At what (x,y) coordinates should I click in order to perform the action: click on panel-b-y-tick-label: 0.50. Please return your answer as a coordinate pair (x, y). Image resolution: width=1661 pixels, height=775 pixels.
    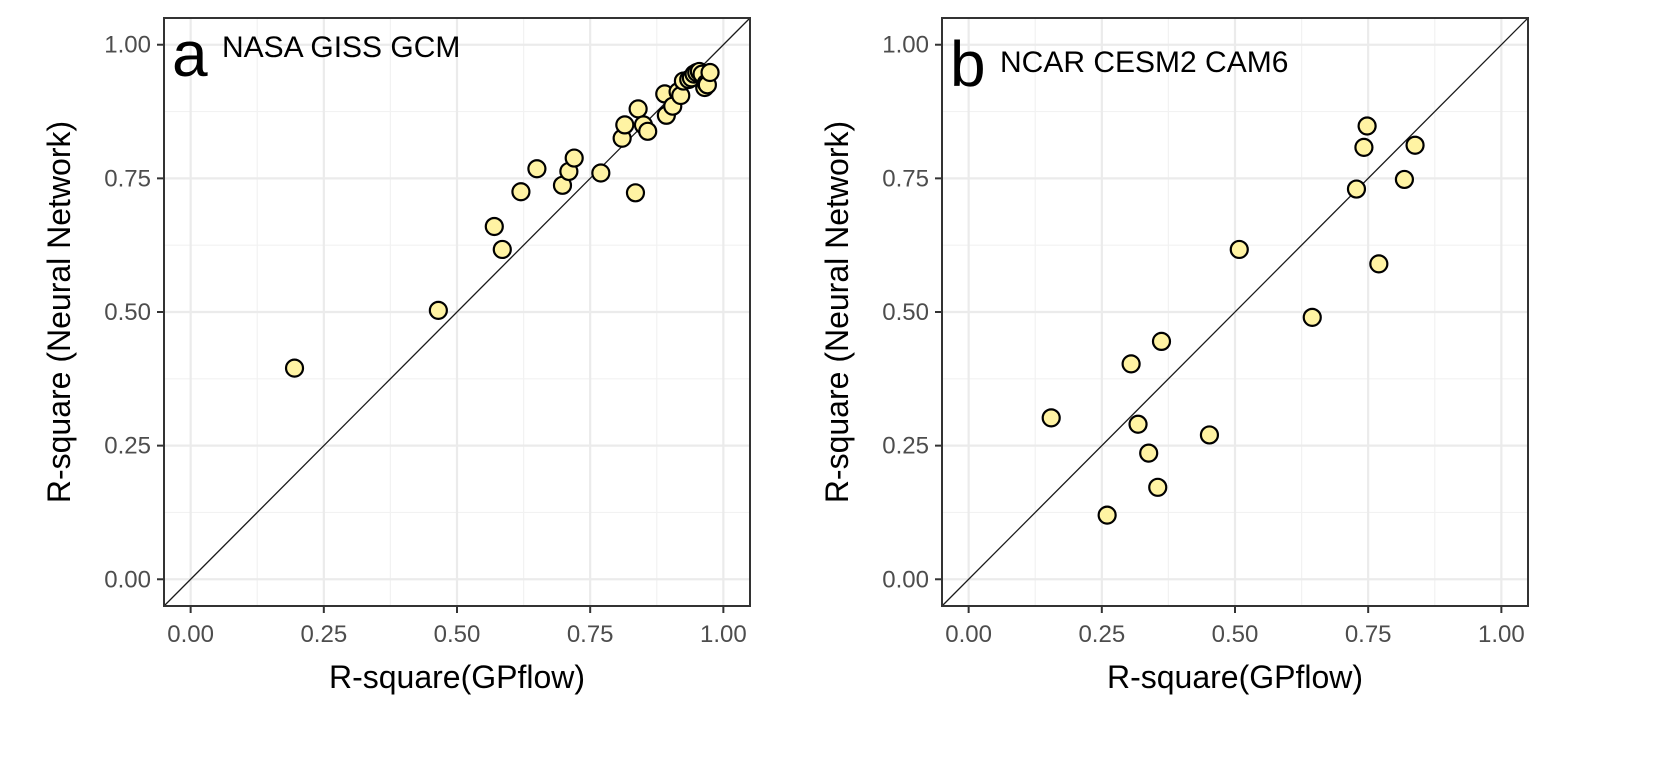
    Looking at the image, I should click on (905, 312).